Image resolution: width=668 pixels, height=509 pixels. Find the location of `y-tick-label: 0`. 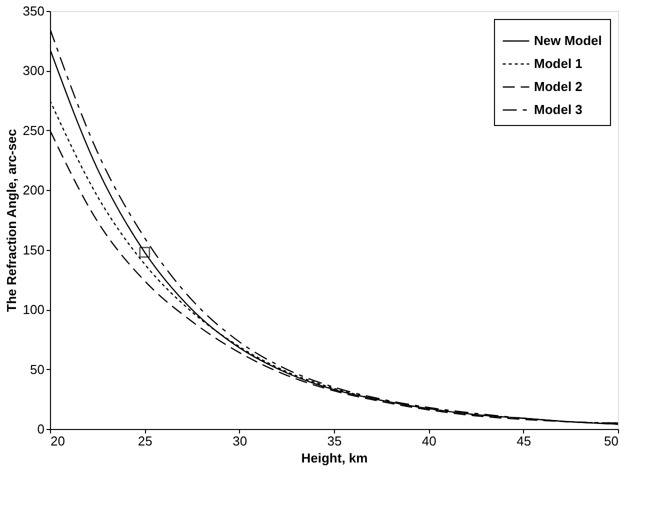

y-tick-label: 0 is located at coordinates (40, 429).